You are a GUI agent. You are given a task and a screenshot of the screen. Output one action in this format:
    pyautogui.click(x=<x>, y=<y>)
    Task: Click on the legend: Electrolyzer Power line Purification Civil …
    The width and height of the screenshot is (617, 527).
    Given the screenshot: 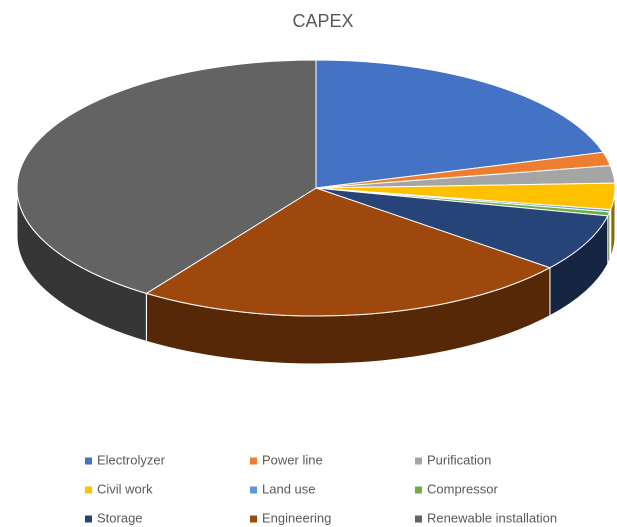 What is the action you would take?
    pyautogui.click(x=321, y=488)
    